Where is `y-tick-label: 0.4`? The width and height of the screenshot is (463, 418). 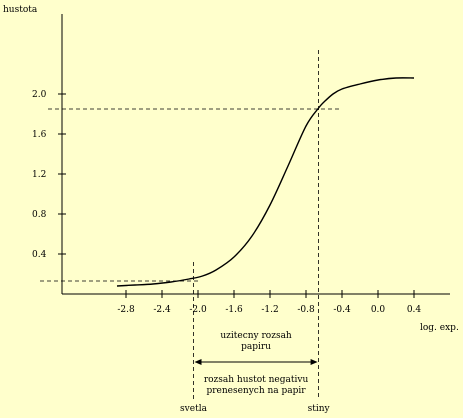
y-tick-label: 0.4 is located at coordinates (39, 255).